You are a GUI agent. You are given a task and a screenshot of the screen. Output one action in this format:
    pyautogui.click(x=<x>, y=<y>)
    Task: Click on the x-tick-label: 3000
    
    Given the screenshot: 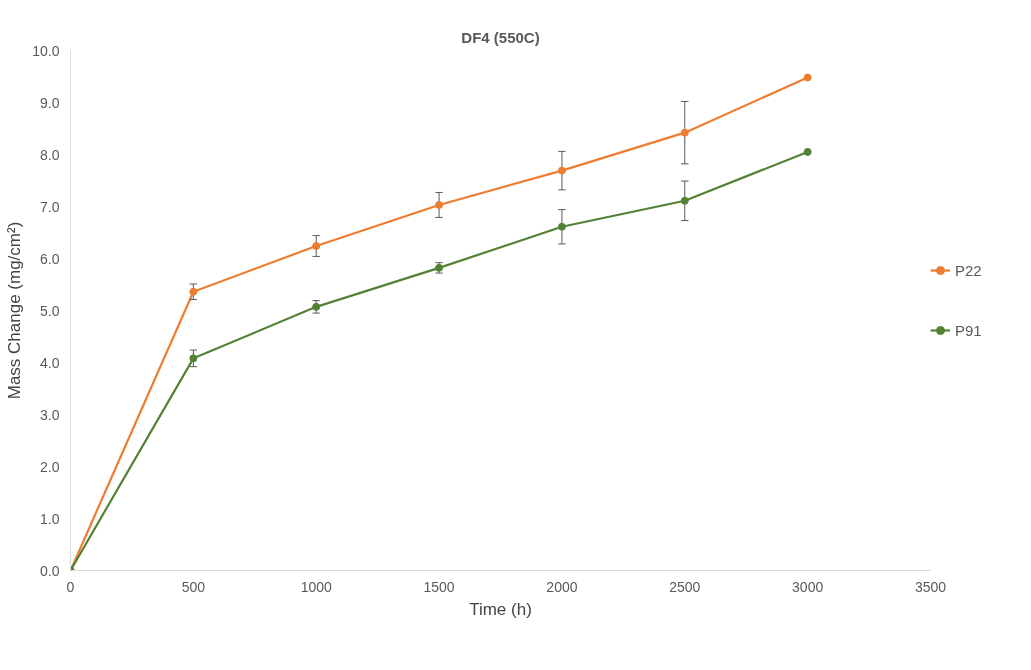 What is the action you would take?
    pyautogui.click(x=808, y=586)
    